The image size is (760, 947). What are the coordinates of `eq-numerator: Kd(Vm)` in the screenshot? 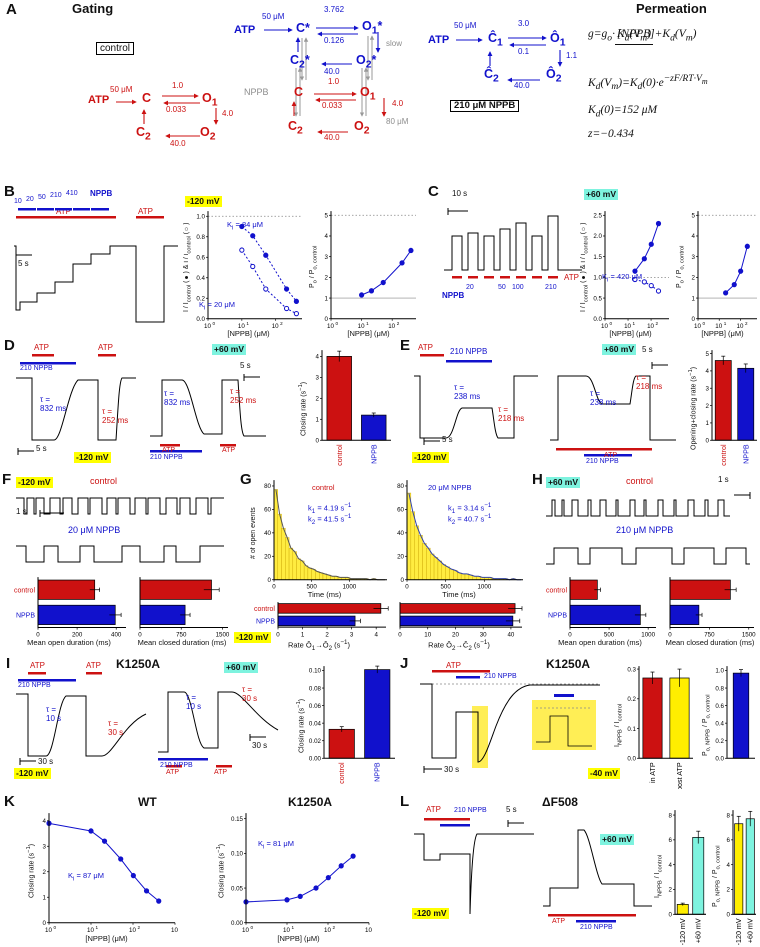 It's located at (634, 36).